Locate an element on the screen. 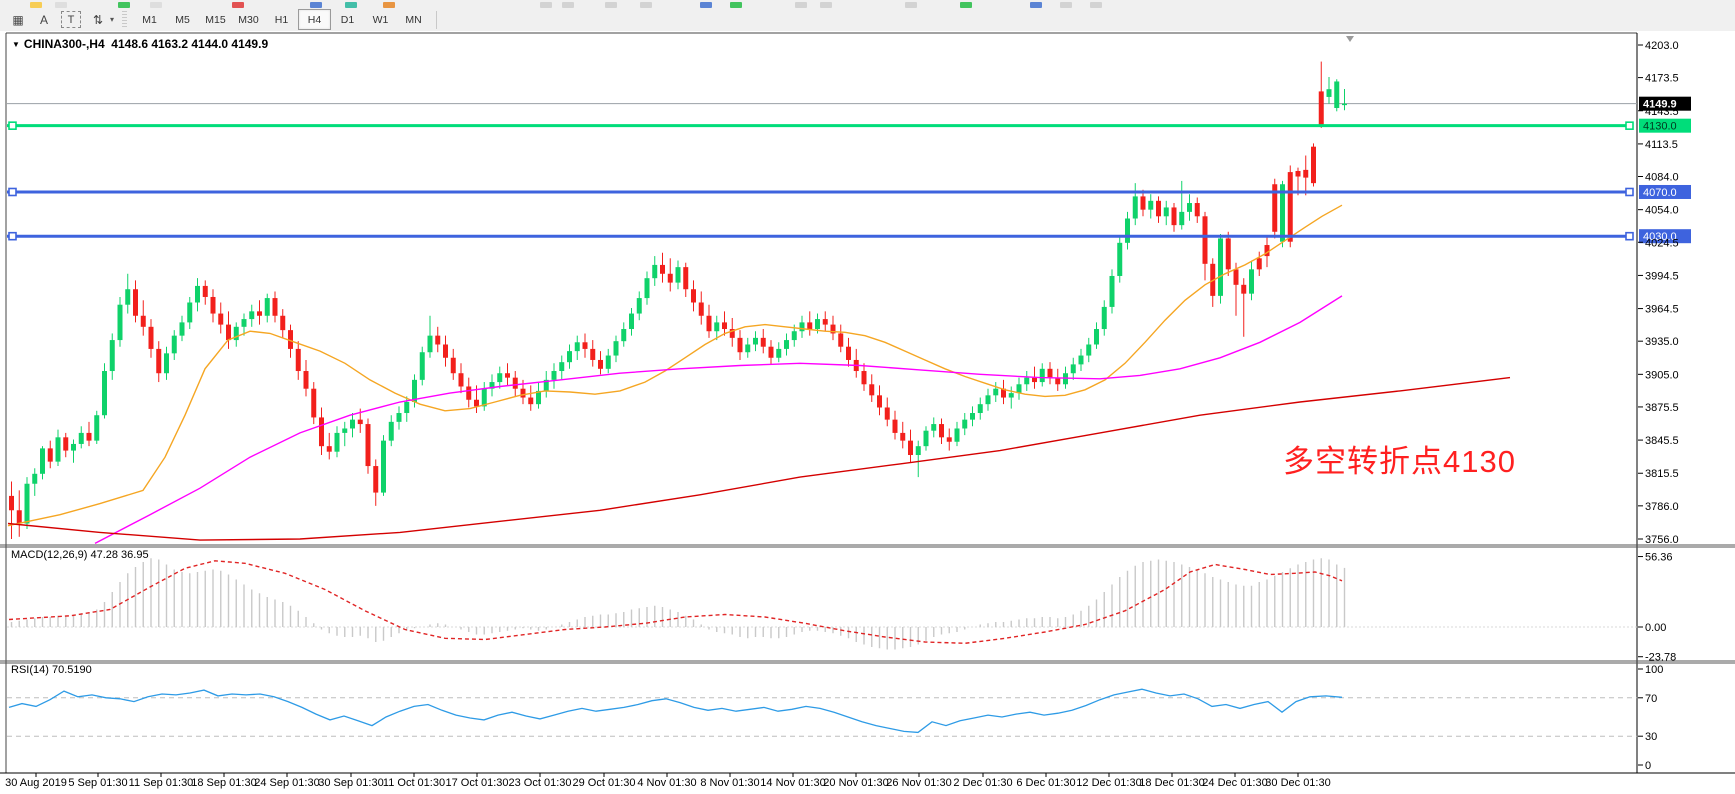 The width and height of the screenshot is (1735, 794). time-tick-label: 6 Dec 01:30 is located at coordinates (1045, 783).